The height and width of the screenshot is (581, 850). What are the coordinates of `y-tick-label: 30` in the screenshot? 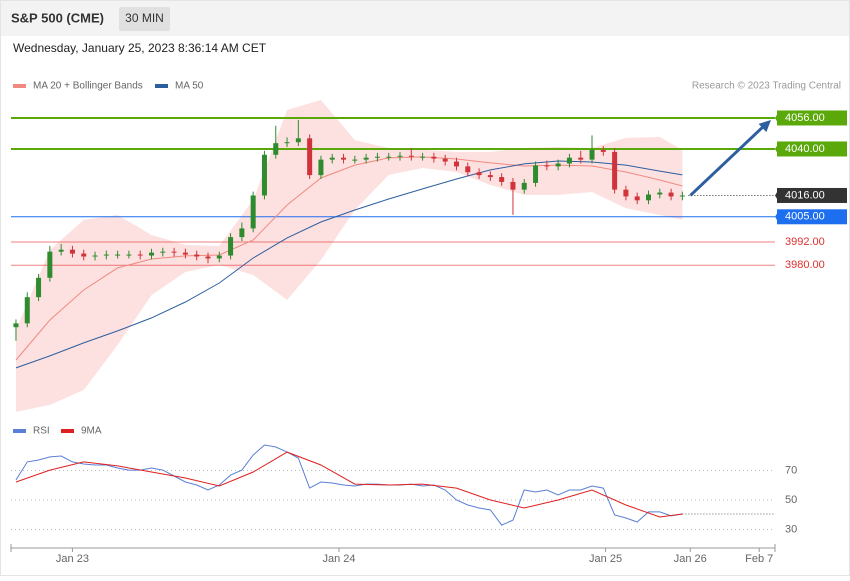 It's located at (791, 529).